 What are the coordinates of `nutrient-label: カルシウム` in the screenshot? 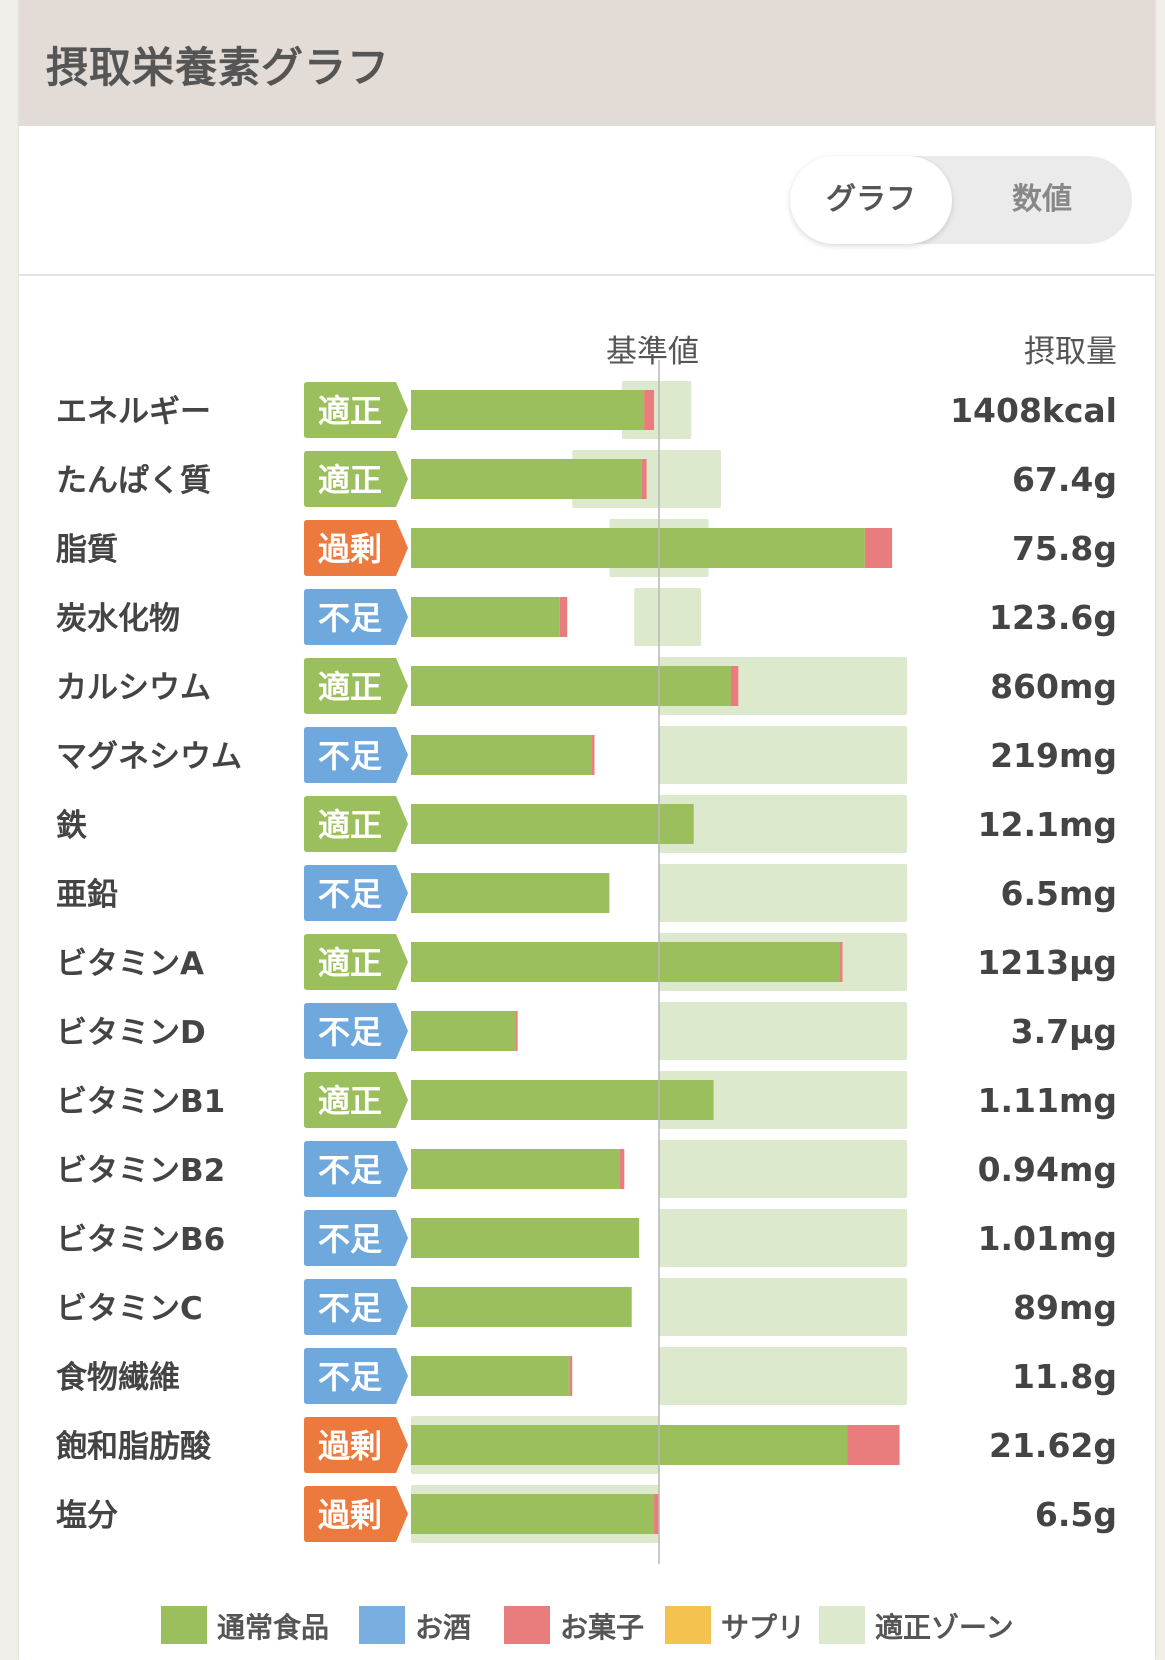 It's located at (133, 688).